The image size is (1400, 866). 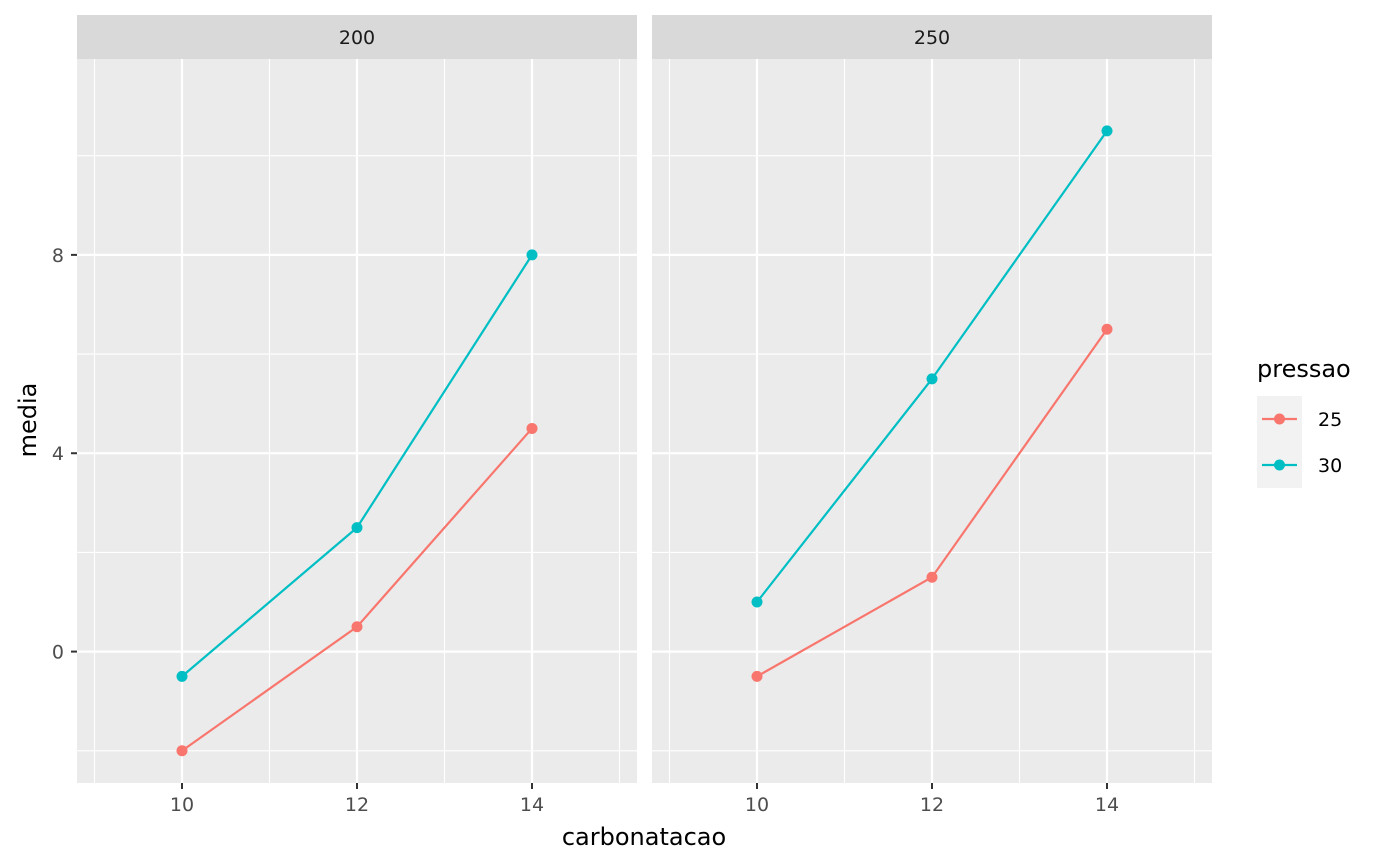 I want to click on y-tick-label: 4, so click(x=58, y=454).